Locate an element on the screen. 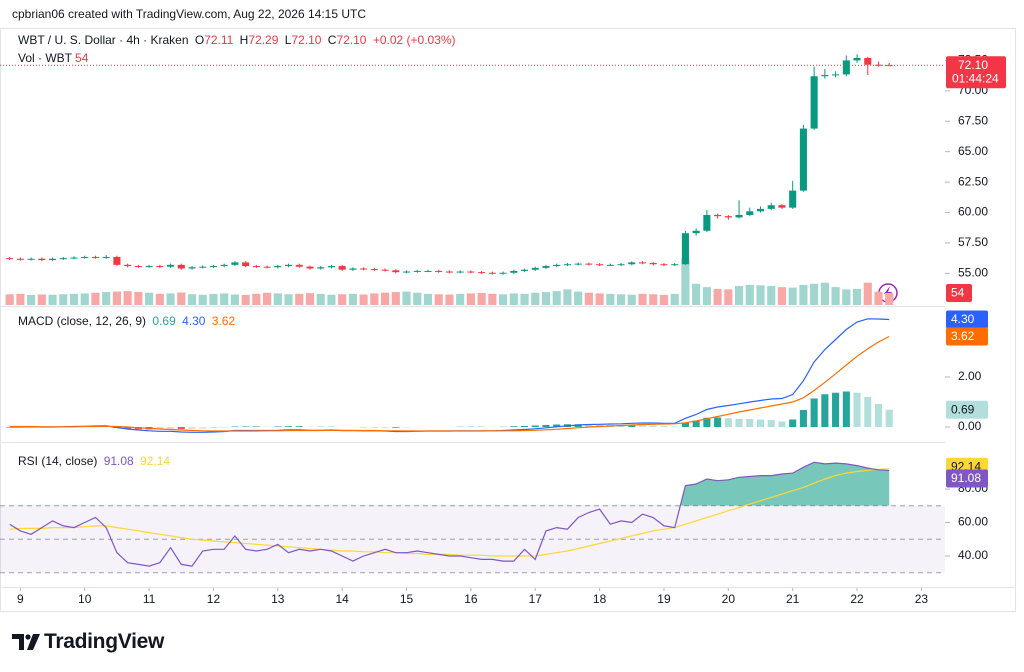 This screenshot has width=1024, height=672. countdown-label: 01:44:24 is located at coordinates (975, 78).